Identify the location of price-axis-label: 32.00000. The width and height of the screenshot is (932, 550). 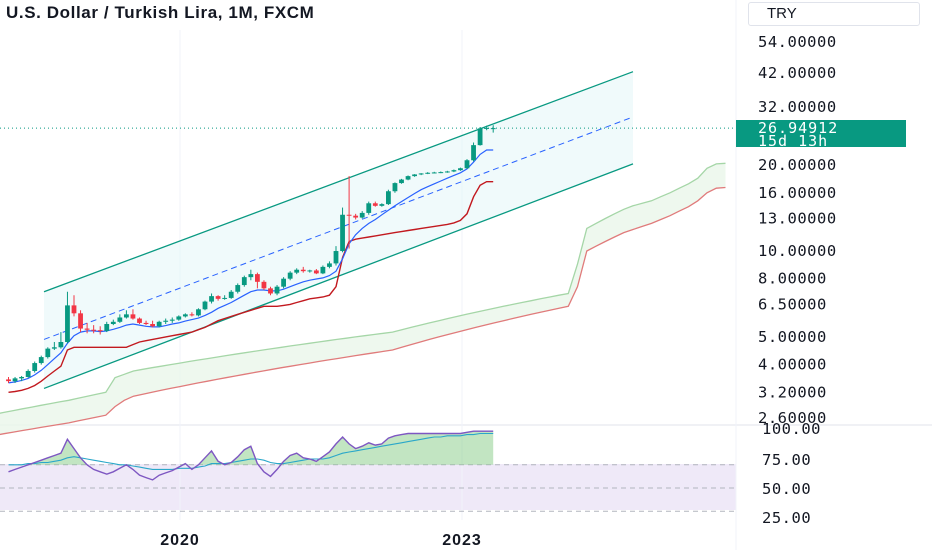
(797, 107).